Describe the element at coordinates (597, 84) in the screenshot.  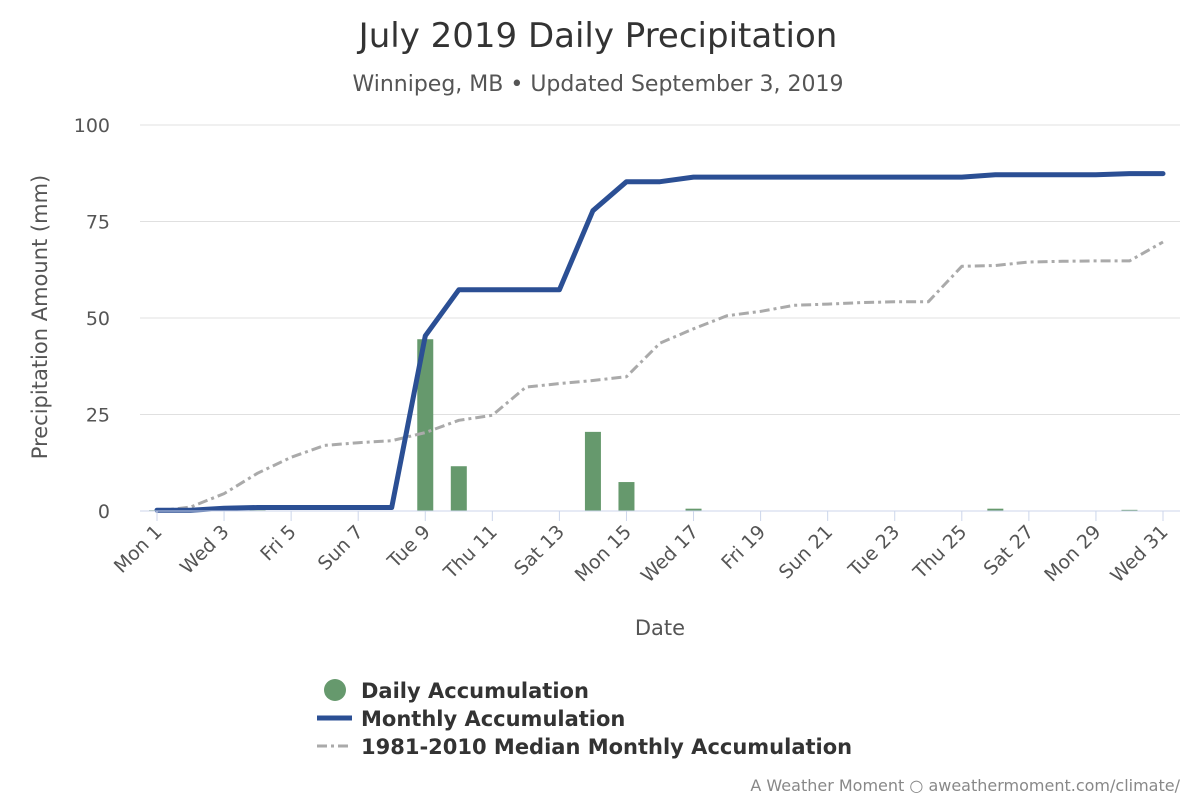
I see `chart-subtitle: Winnipeg, MB • Updated September 3, 2019` at that location.